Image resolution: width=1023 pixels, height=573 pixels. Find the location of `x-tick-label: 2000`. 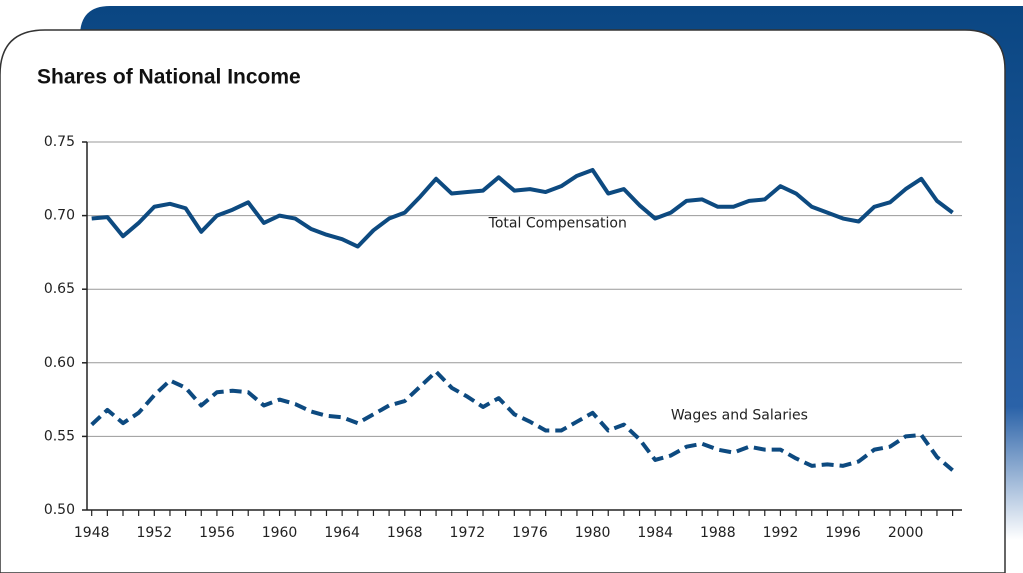

x-tick-label: 2000 is located at coordinates (906, 533).